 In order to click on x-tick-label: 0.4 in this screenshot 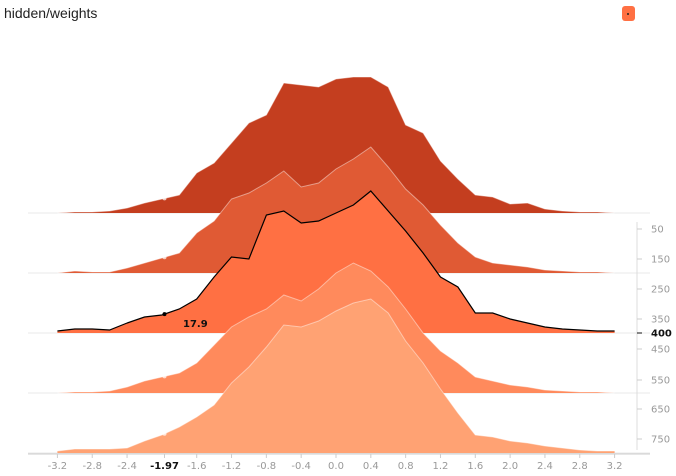, I will do `click(371, 466)`.